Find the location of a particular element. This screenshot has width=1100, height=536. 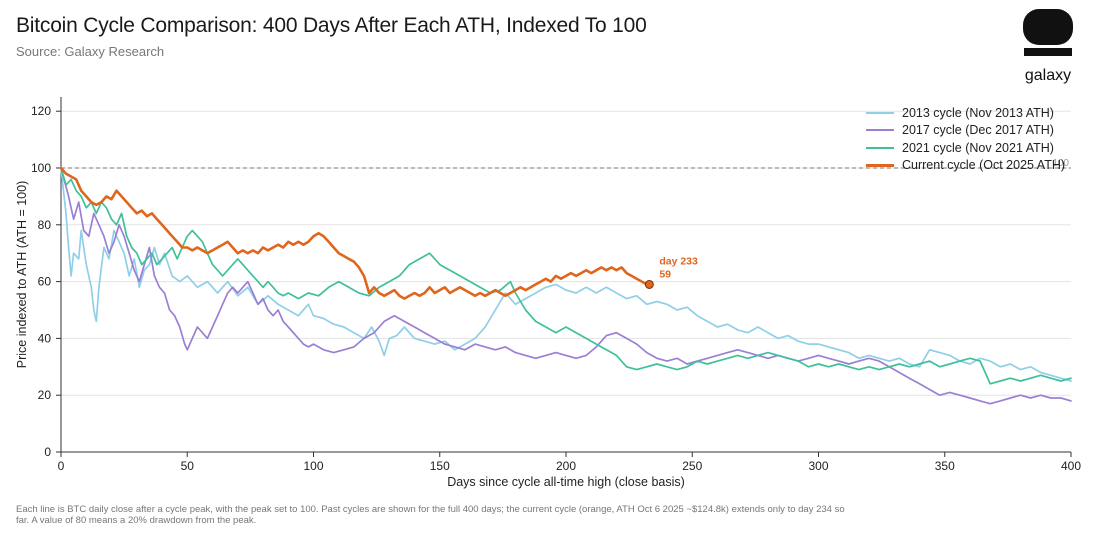

y-tick-label: 100 is located at coordinates (41, 168).